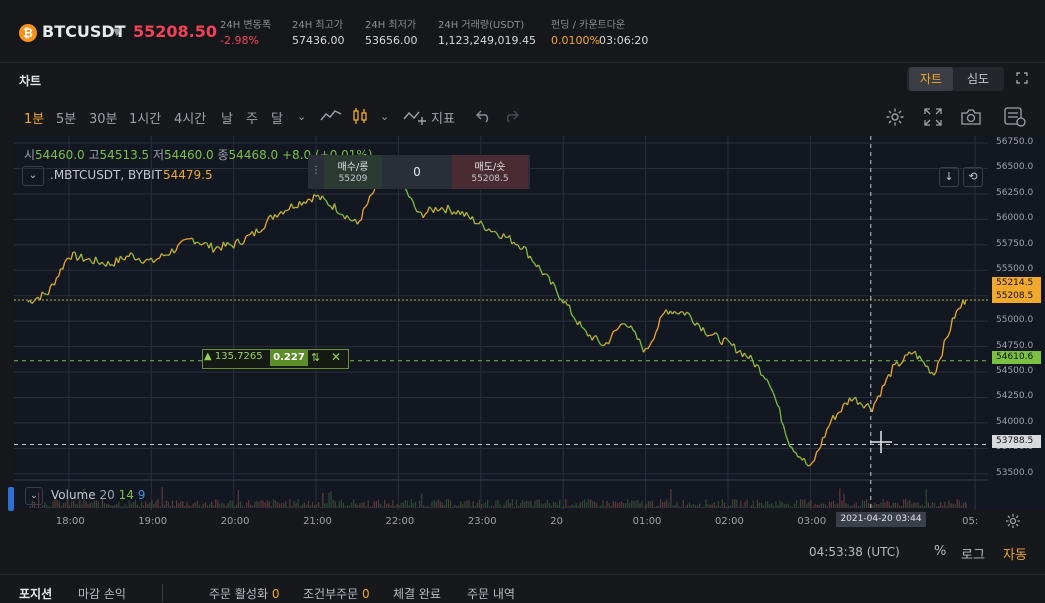  What do you see at coordinates (360, 116) in the screenshot?
I see `candlestick-icon` at bounding box center [360, 116].